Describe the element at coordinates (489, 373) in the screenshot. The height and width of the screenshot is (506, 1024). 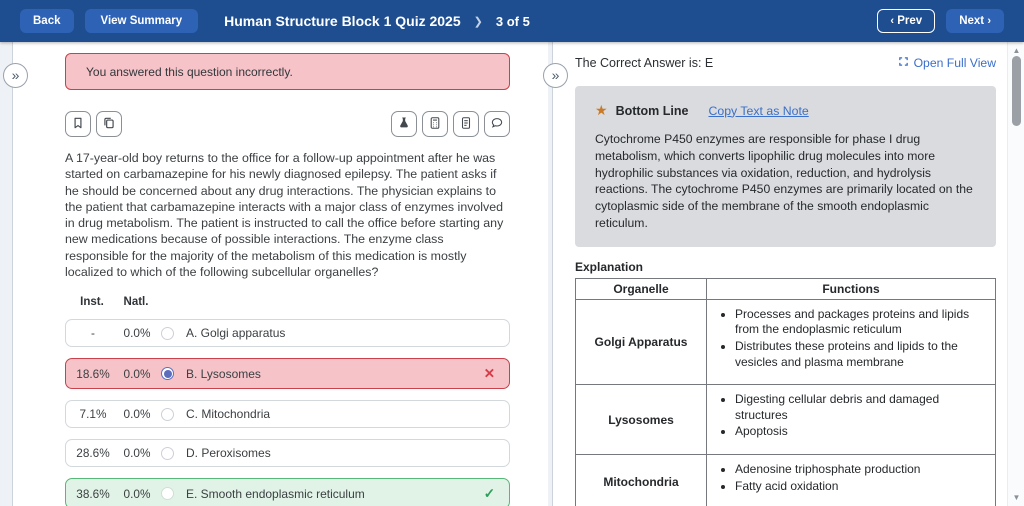
I see `incorrect-x-icon: ✕` at that location.